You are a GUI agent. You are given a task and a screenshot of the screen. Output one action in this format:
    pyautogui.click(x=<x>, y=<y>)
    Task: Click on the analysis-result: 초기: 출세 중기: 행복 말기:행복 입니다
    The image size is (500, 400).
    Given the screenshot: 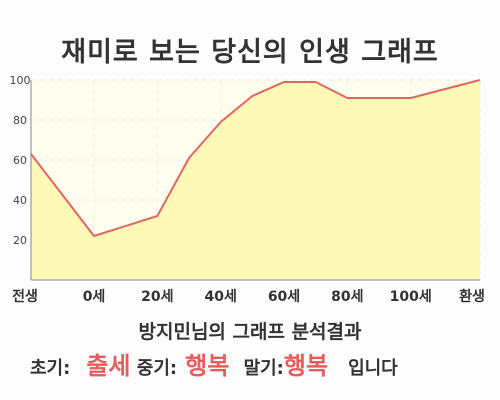 What is the action you would take?
    pyautogui.click(x=260, y=363)
    